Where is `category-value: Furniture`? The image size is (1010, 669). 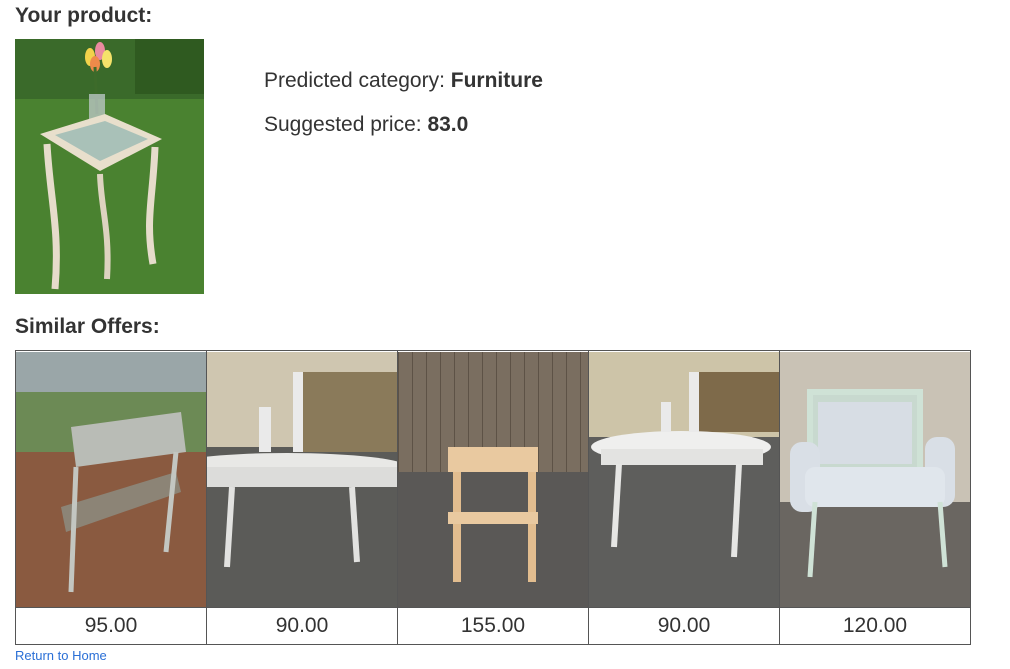
category-value: Furniture is located at coordinates (496, 80).